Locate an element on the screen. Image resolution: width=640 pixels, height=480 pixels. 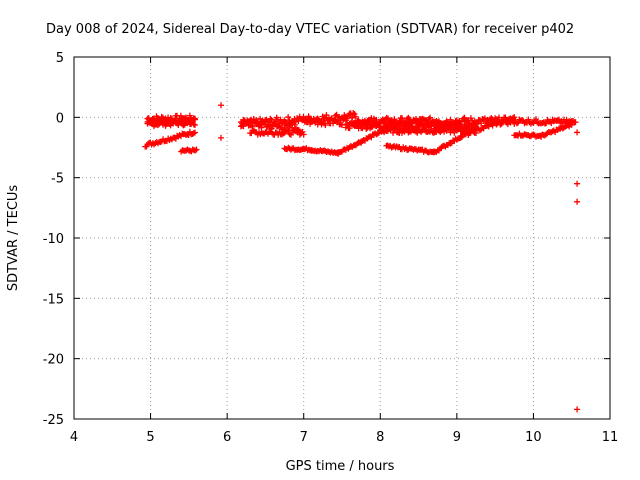
y-tick-labels: 5 0 -5 -10 -15 -20 -25 is located at coordinates (53, 239).